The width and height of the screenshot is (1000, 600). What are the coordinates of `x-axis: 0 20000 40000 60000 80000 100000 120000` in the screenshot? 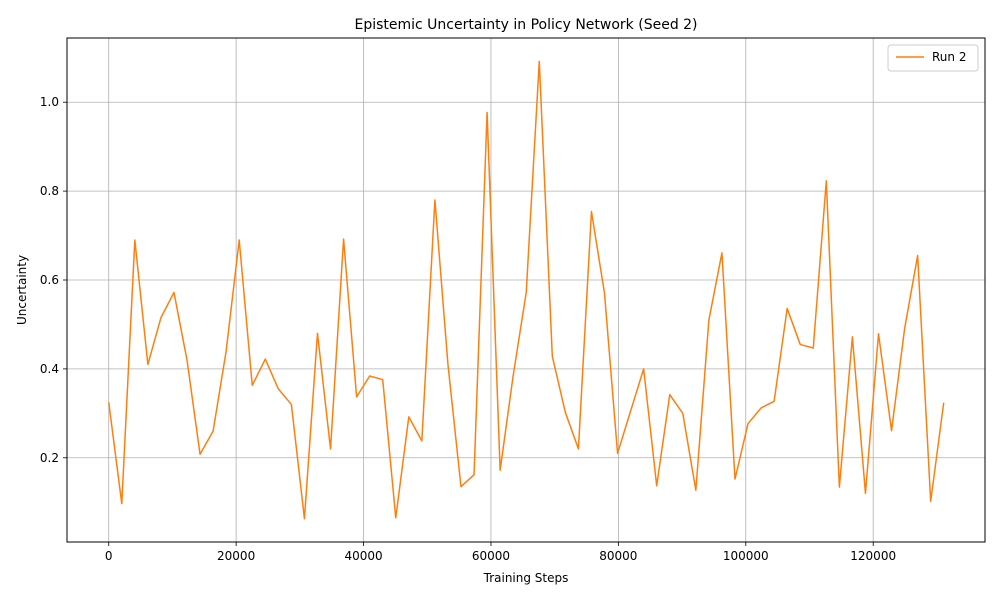 It's located at (500, 552).